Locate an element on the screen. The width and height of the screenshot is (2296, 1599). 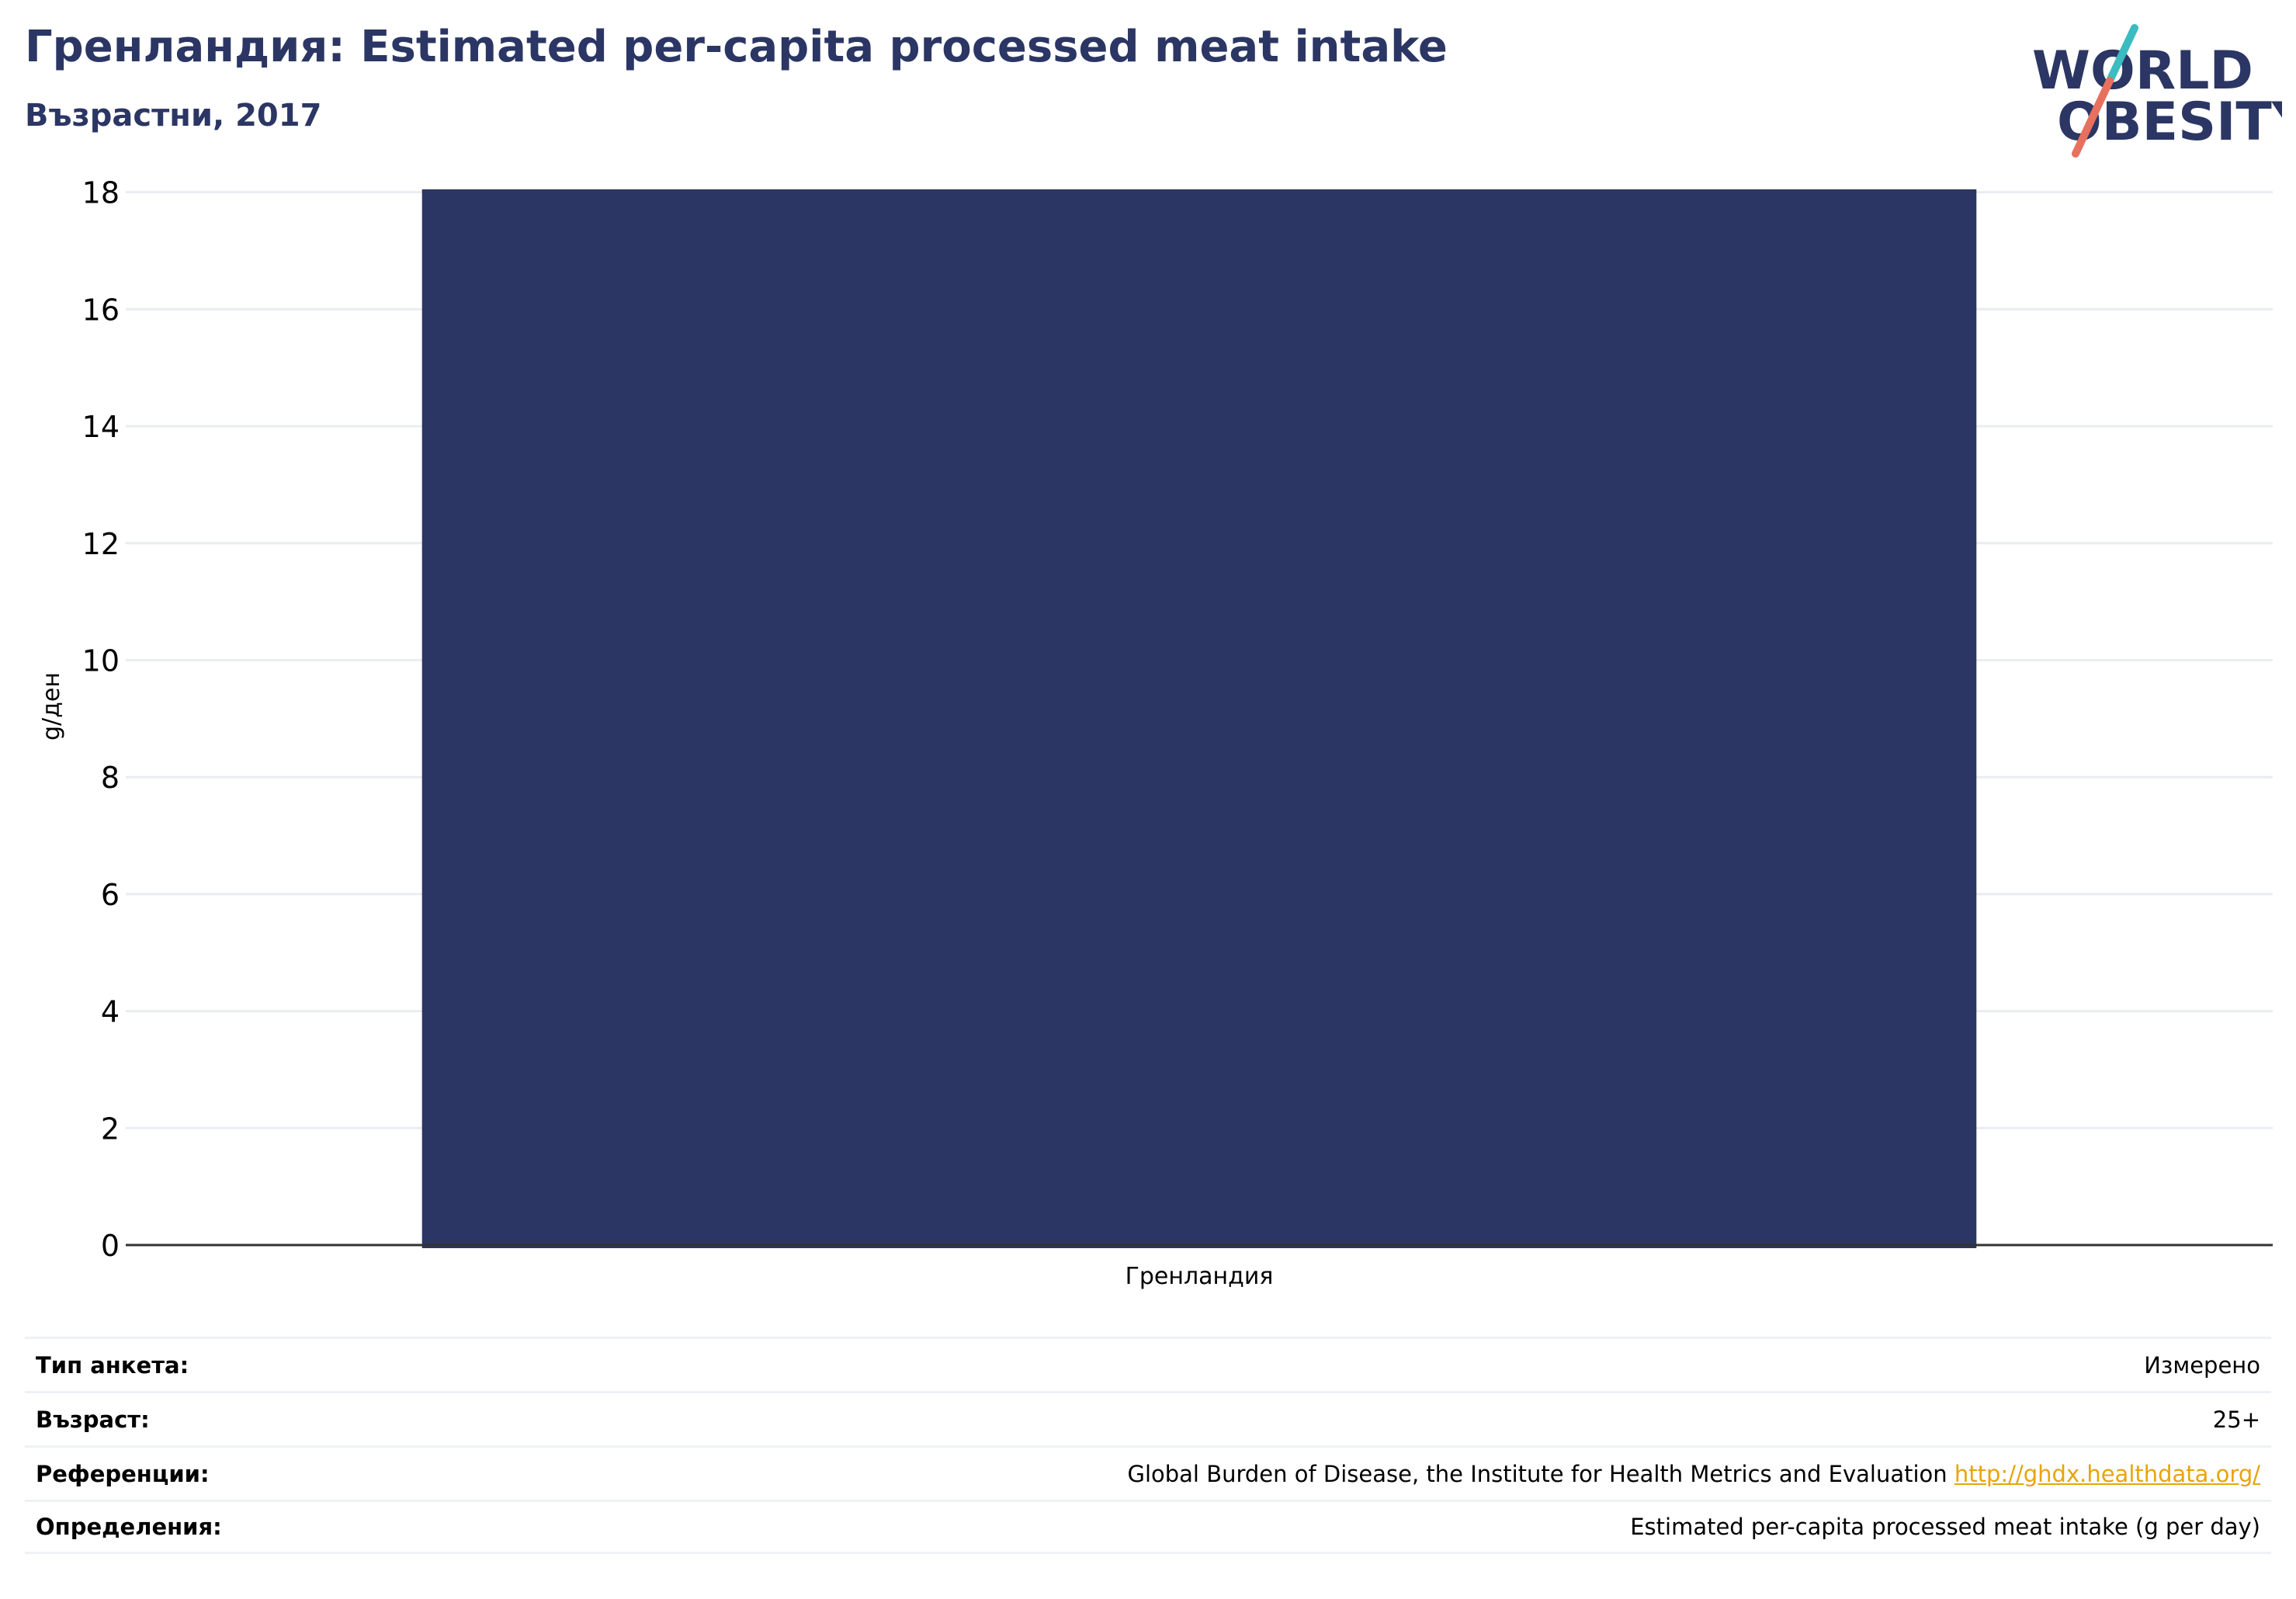
logo-slash-bottom is located at coordinates (2093, 117).